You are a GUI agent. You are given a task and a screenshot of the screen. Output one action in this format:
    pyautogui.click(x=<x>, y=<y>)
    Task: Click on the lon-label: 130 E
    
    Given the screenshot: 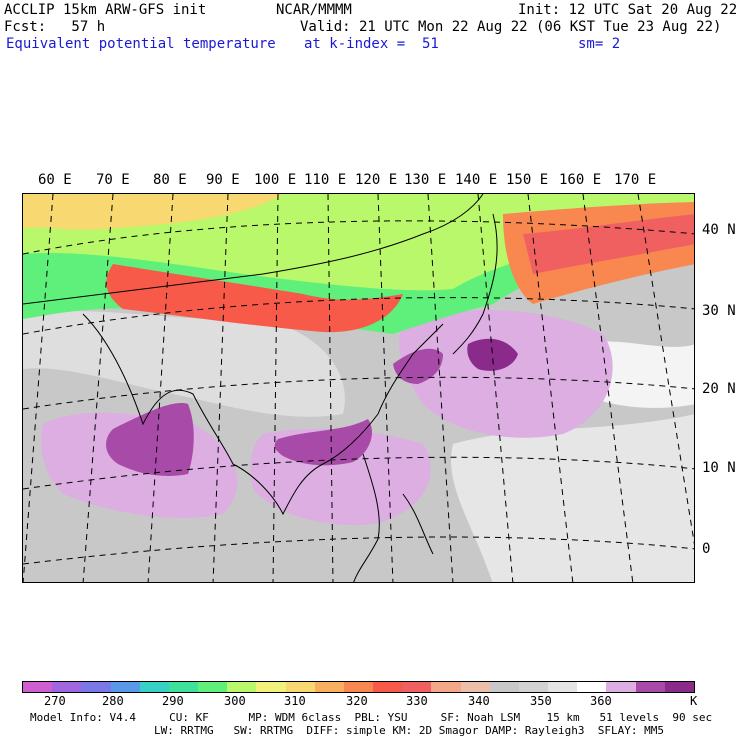 What is the action you would take?
    pyautogui.click(x=425, y=180)
    